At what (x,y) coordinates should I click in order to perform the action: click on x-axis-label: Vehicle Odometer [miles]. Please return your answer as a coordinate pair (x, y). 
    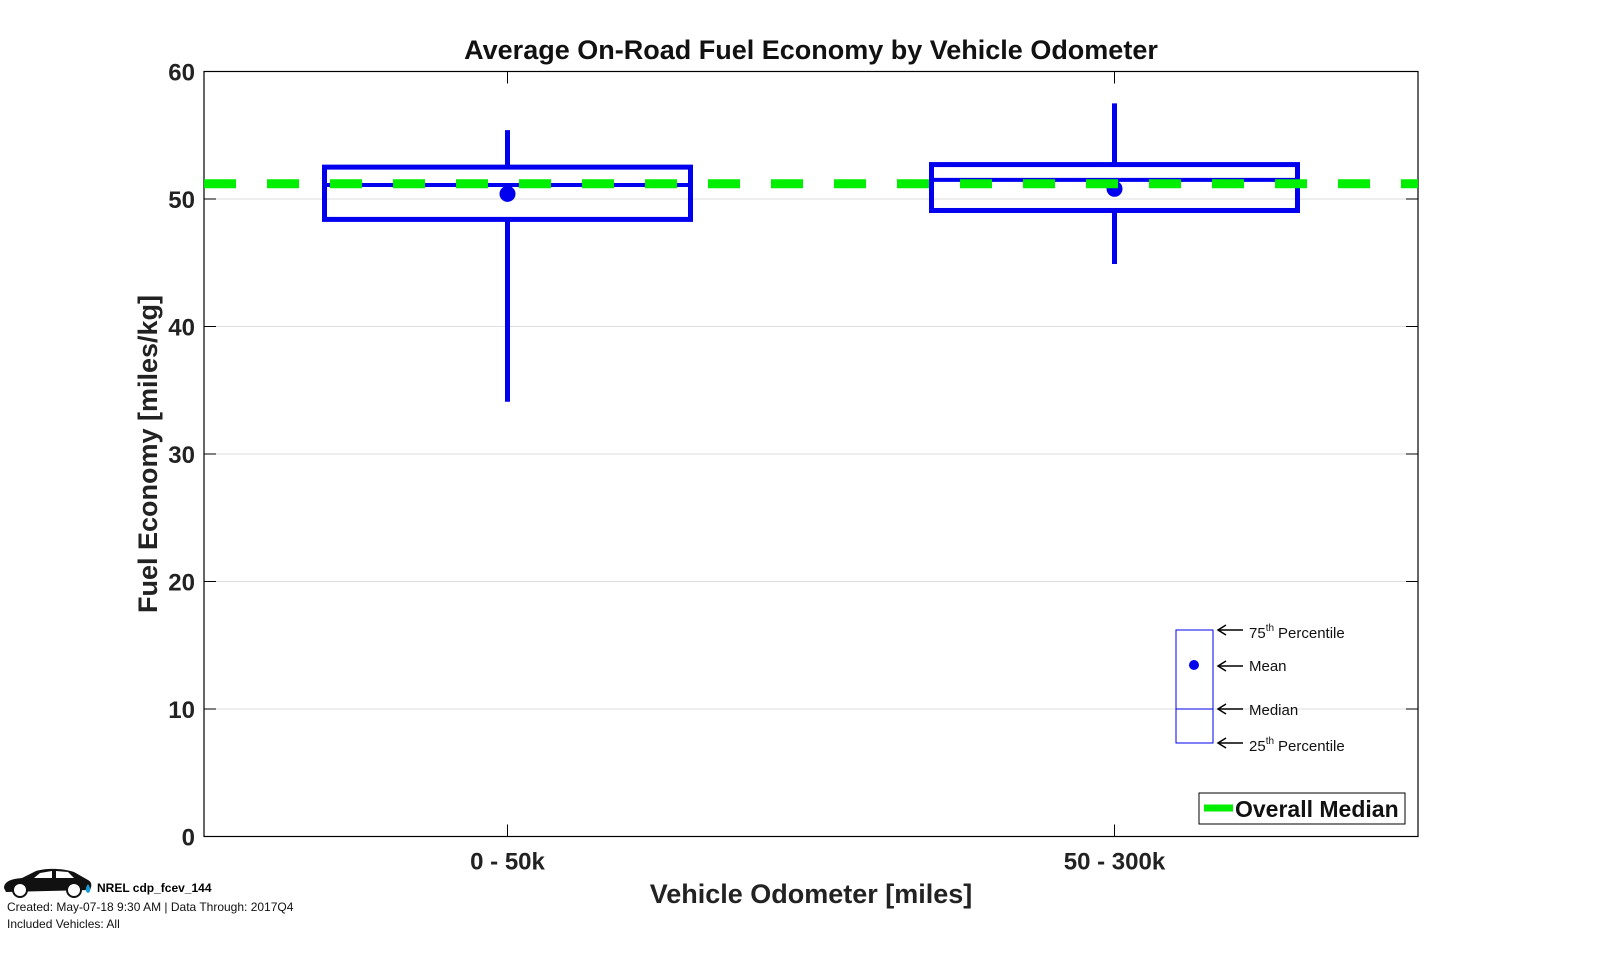
    Looking at the image, I should click on (811, 894).